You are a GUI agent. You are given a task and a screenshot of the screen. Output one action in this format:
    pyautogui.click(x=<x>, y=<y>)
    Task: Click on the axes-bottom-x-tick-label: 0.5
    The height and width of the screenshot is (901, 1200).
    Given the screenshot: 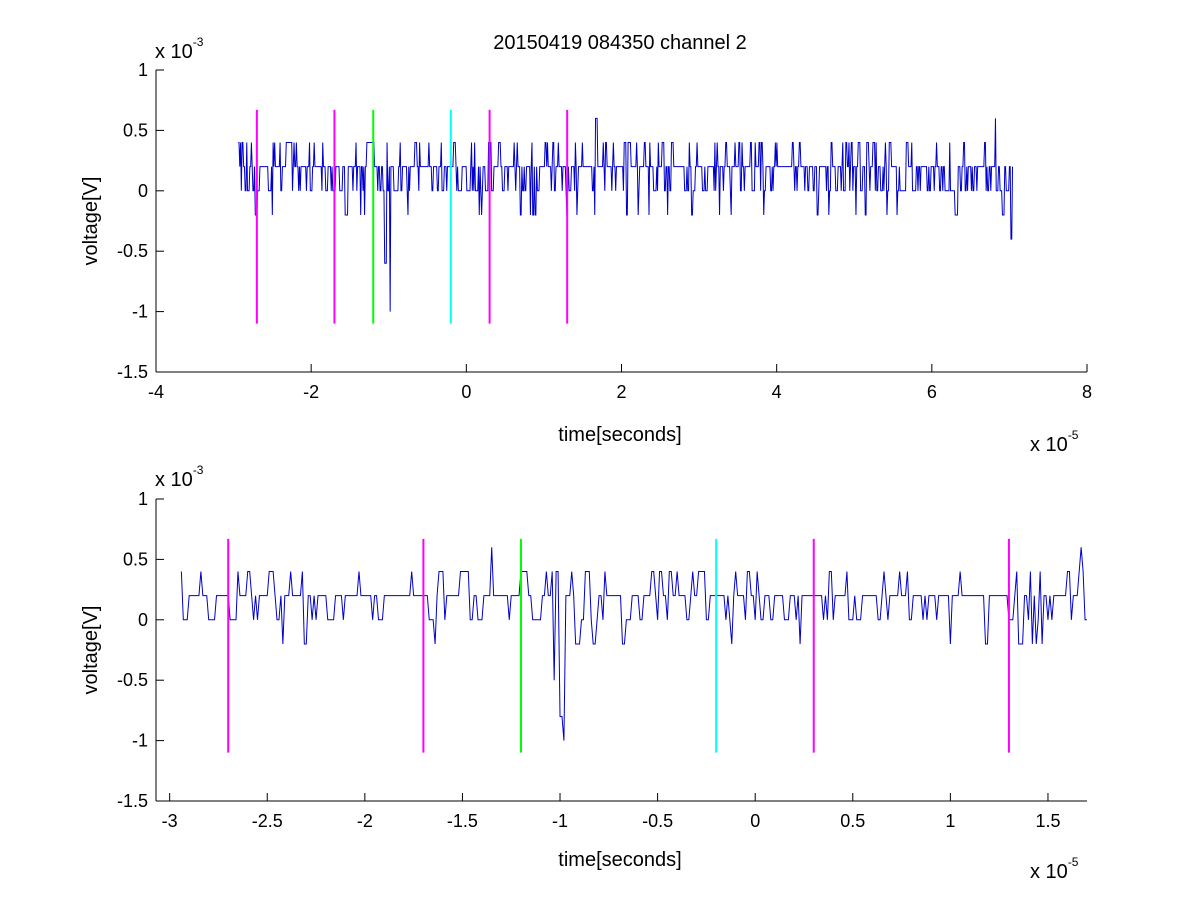 What is the action you would take?
    pyautogui.click(x=852, y=821)
    